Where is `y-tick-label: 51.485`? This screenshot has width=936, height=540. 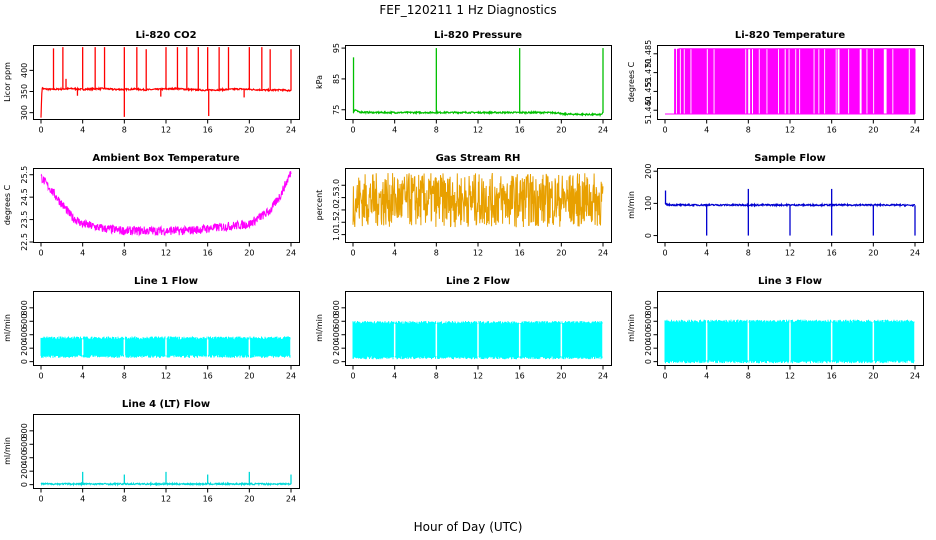
y-tick-label: 51.485 is located at coordinates (648, 54).